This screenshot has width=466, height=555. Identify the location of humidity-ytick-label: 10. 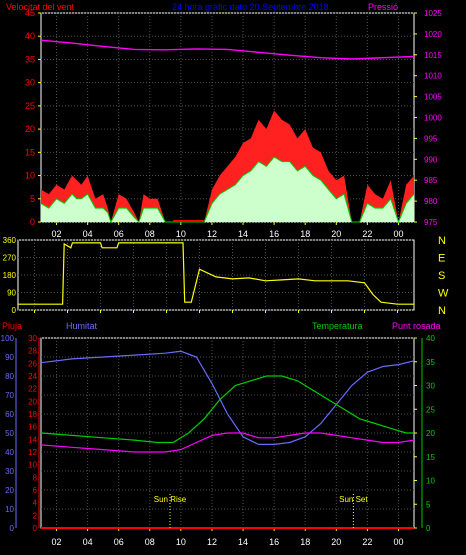
(9, 509).